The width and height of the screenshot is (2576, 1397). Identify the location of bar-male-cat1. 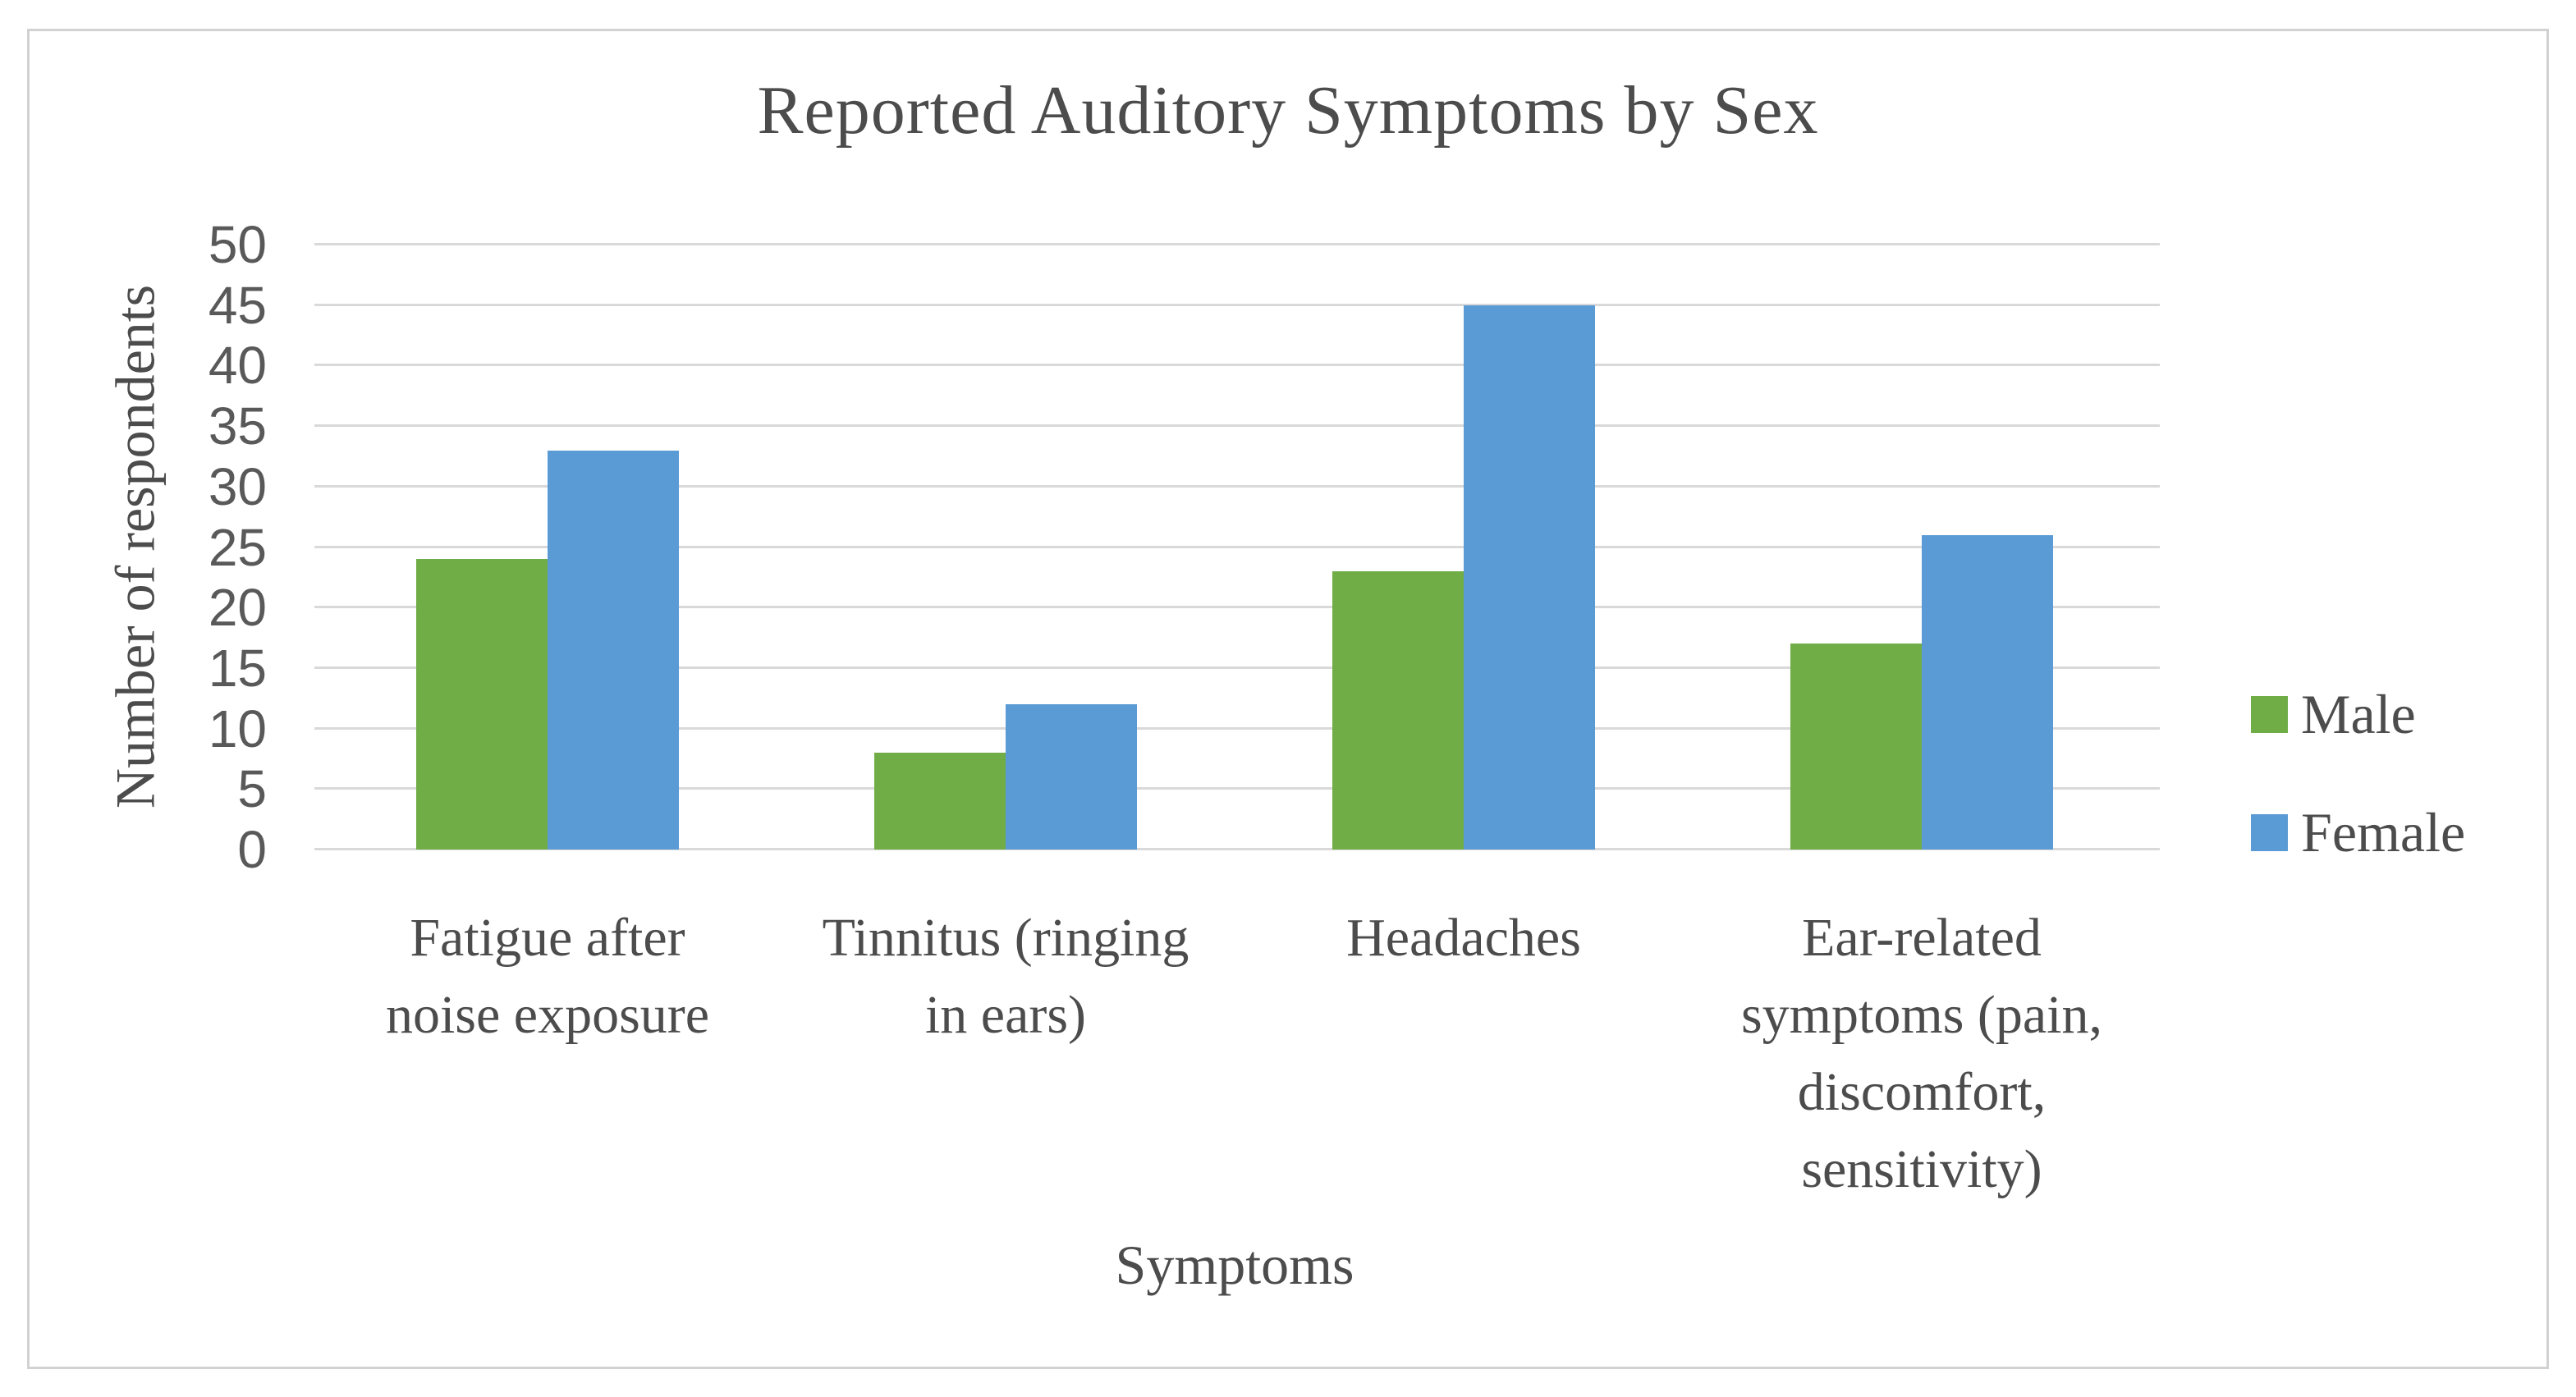
(940, 801).